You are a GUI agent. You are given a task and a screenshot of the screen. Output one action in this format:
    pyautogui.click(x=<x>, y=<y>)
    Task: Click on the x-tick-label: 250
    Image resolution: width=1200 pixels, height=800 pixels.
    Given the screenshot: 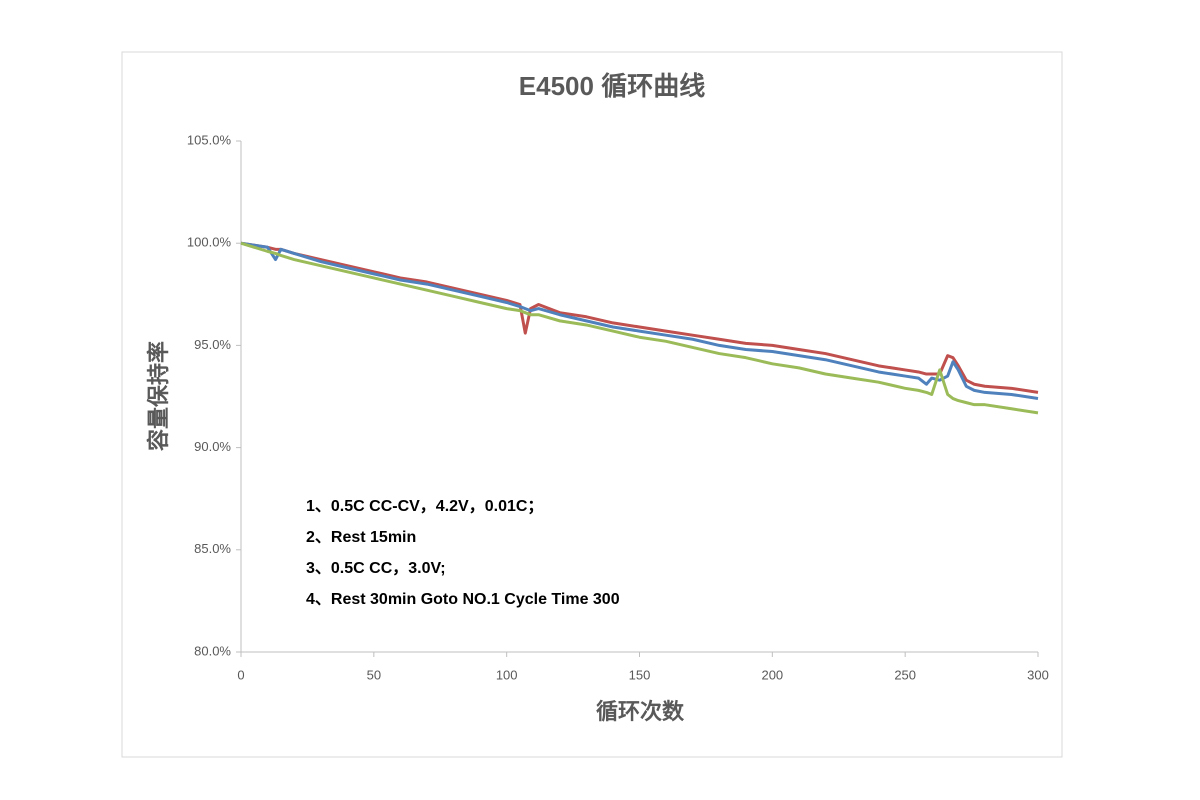 What is the action you would take?
    pyautogui.click(x=905, y=674)
    